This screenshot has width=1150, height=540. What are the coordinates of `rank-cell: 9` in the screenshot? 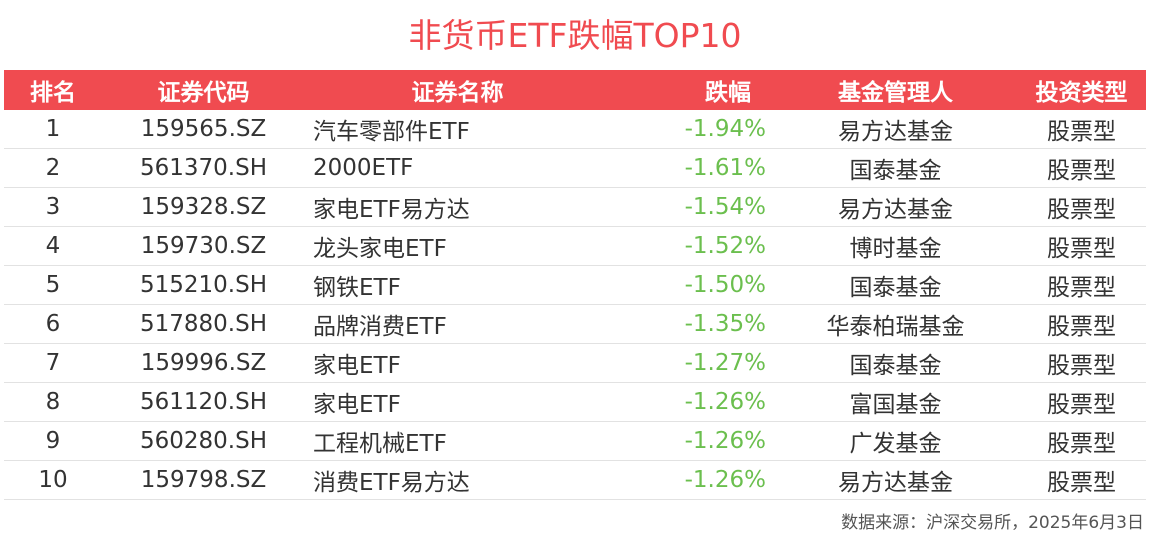 It's located at (53, 441).